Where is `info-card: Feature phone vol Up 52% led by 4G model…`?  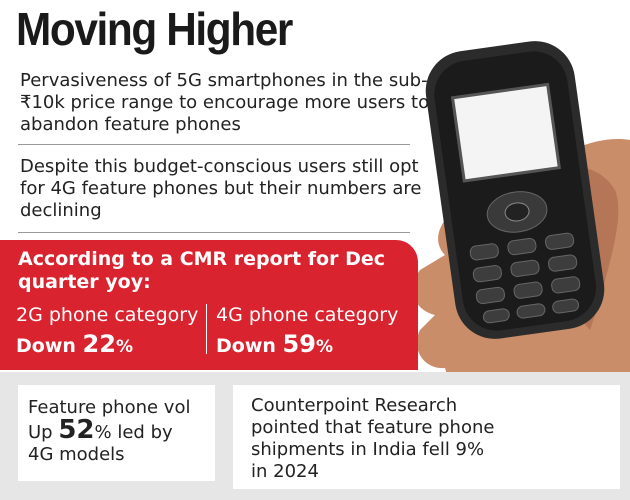
info-card: Feature phone vol Up 52% led by 4G model… is located at coordinates (116, 433).